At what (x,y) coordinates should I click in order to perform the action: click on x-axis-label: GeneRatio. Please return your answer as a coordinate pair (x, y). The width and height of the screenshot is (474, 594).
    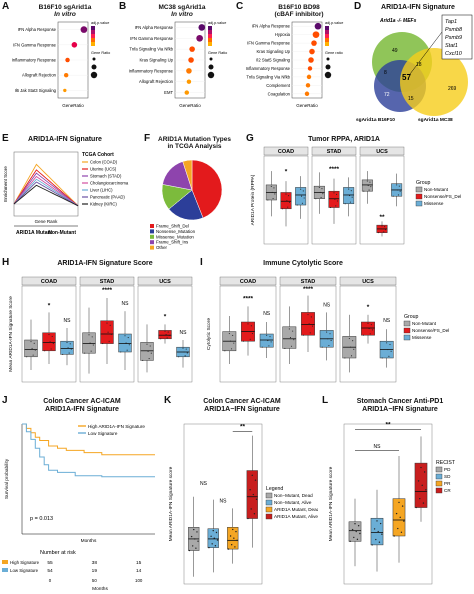
    Looking at the image, I should click on (73, 105).